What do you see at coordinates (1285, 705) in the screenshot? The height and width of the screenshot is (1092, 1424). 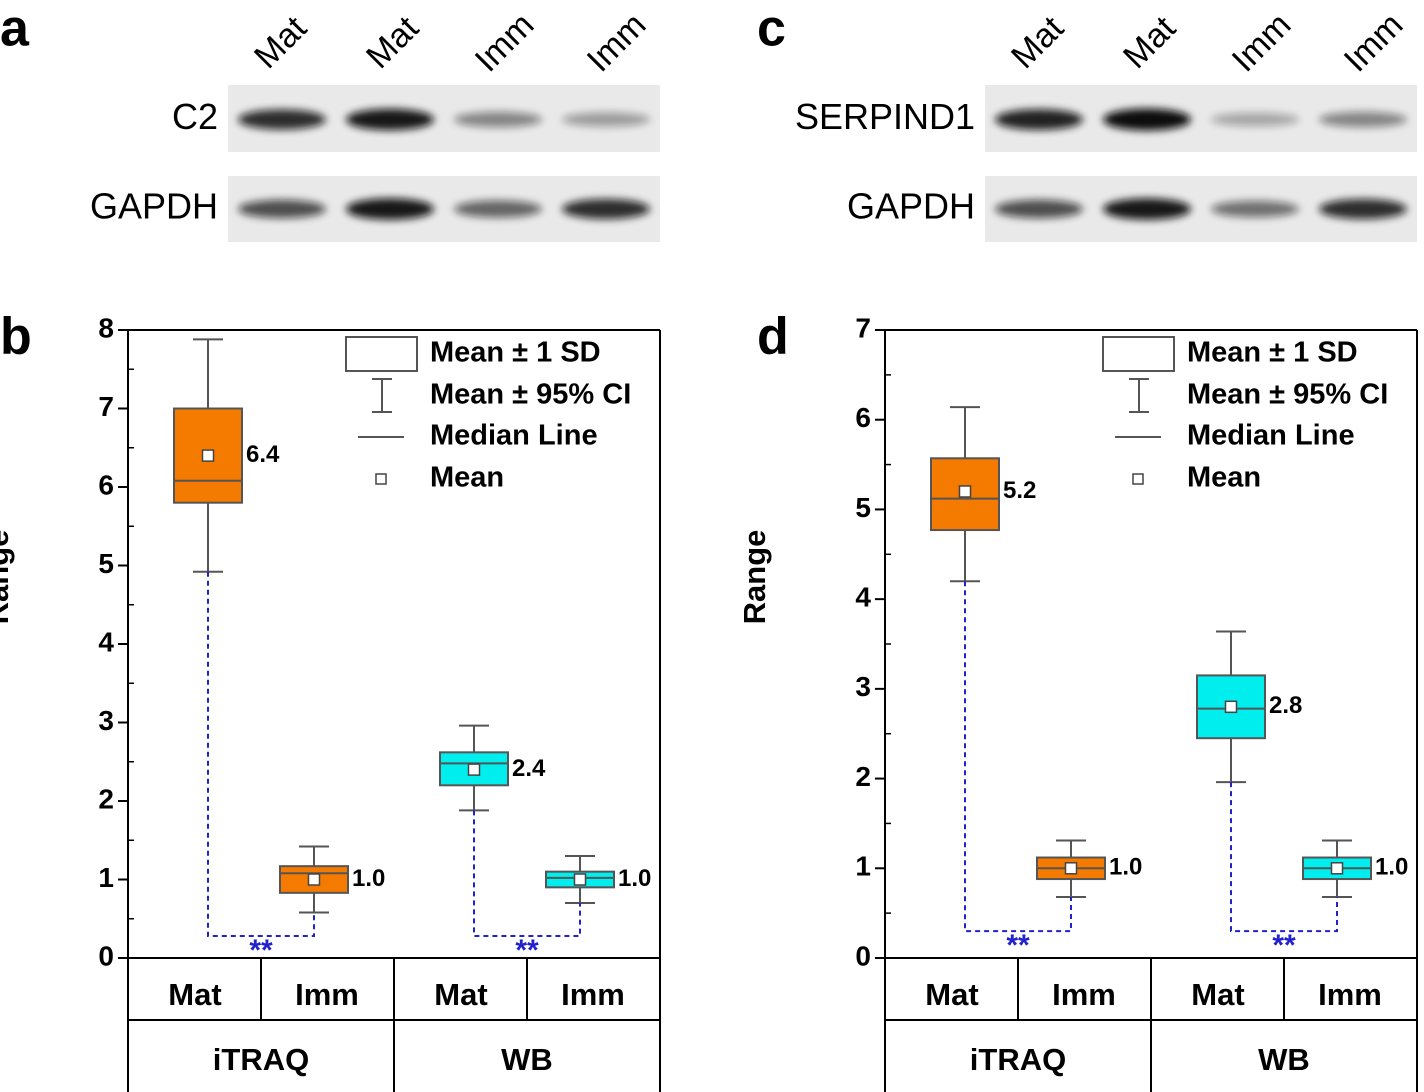 I see `value-label: 2.8` at bounding box center [1285, 705].